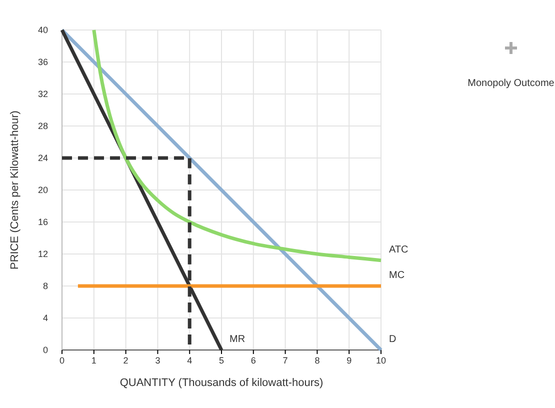 The width and height of the screenshot is (555, 408). Describe the element at coordinates (43, 221) in the screenshot. I see `y-tick-label: 16` at that location.